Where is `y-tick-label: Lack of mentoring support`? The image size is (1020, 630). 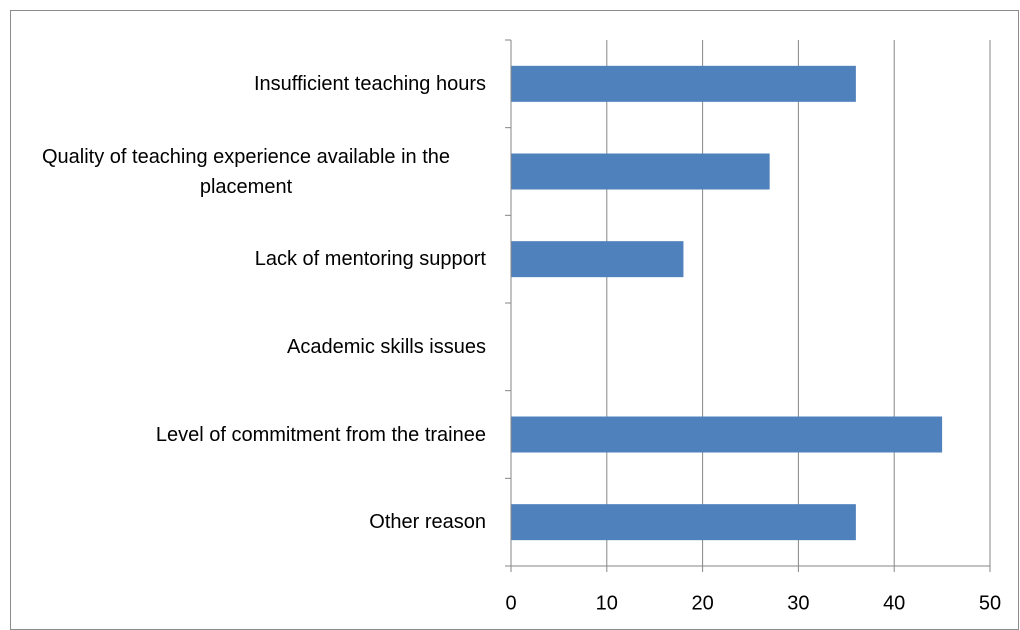 y-tick-label: Lack of mentoring support is located at coordinates (246, 259).